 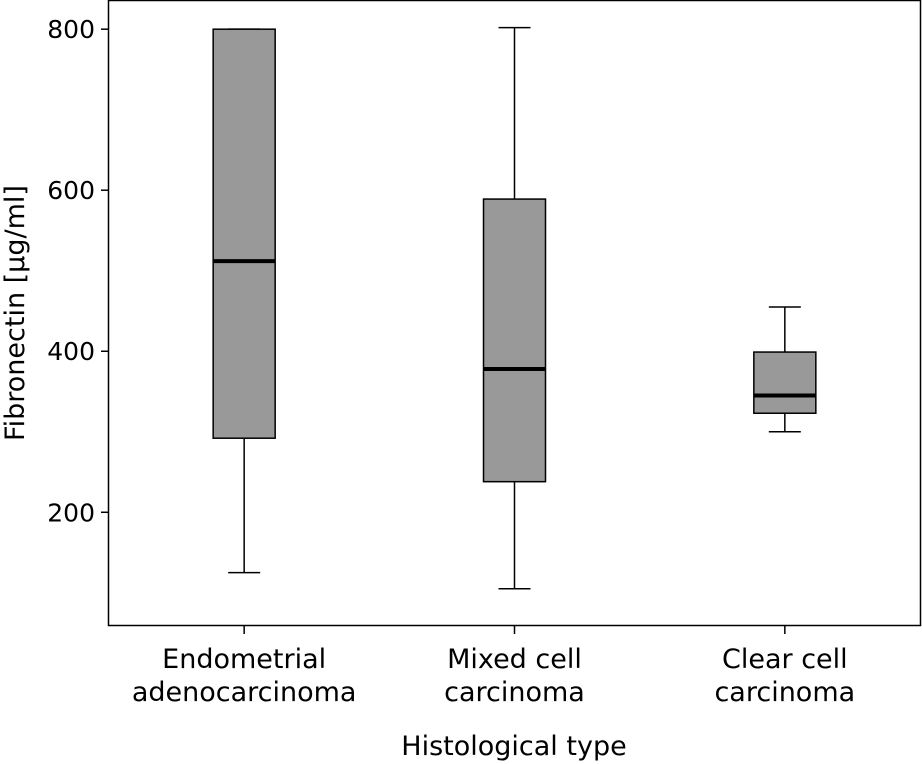 I want to click on y-tick-label: 600, so click(x=71, y=190).